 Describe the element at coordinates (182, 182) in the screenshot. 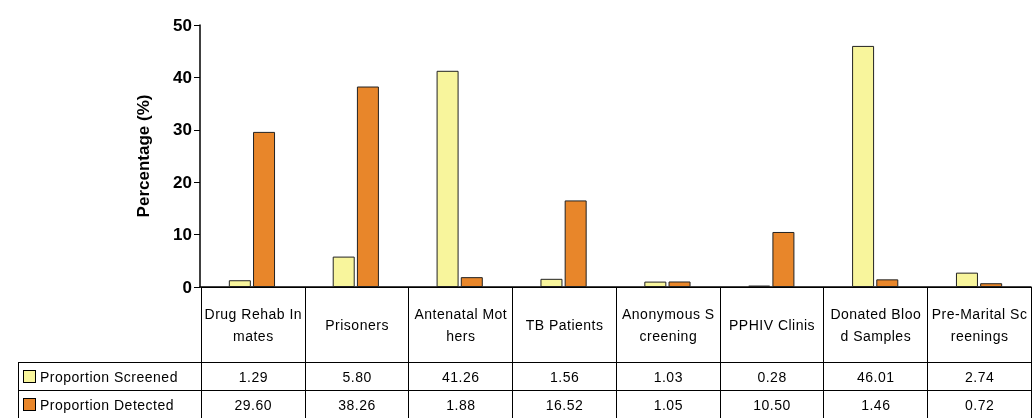

I see `y-tick-label: 20` at that location.